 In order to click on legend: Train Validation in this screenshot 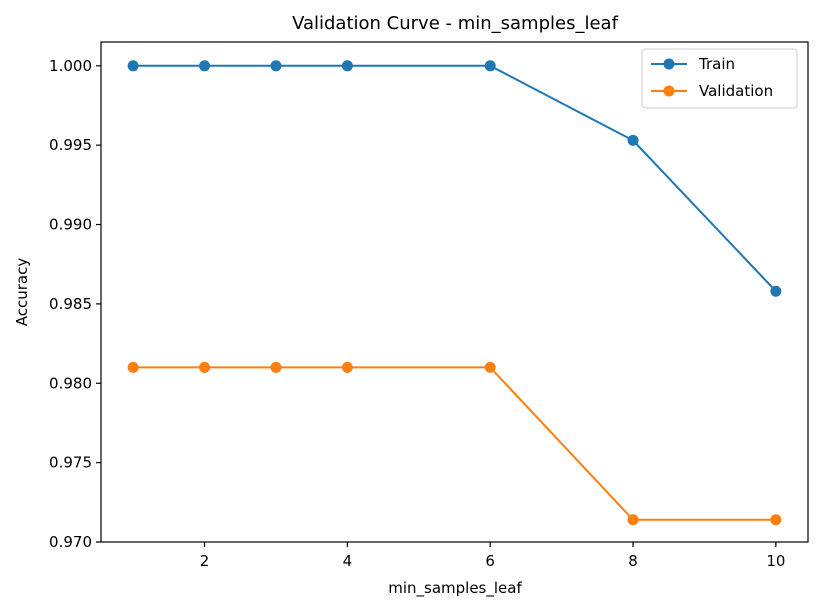, I will do `click(719, 78)`.